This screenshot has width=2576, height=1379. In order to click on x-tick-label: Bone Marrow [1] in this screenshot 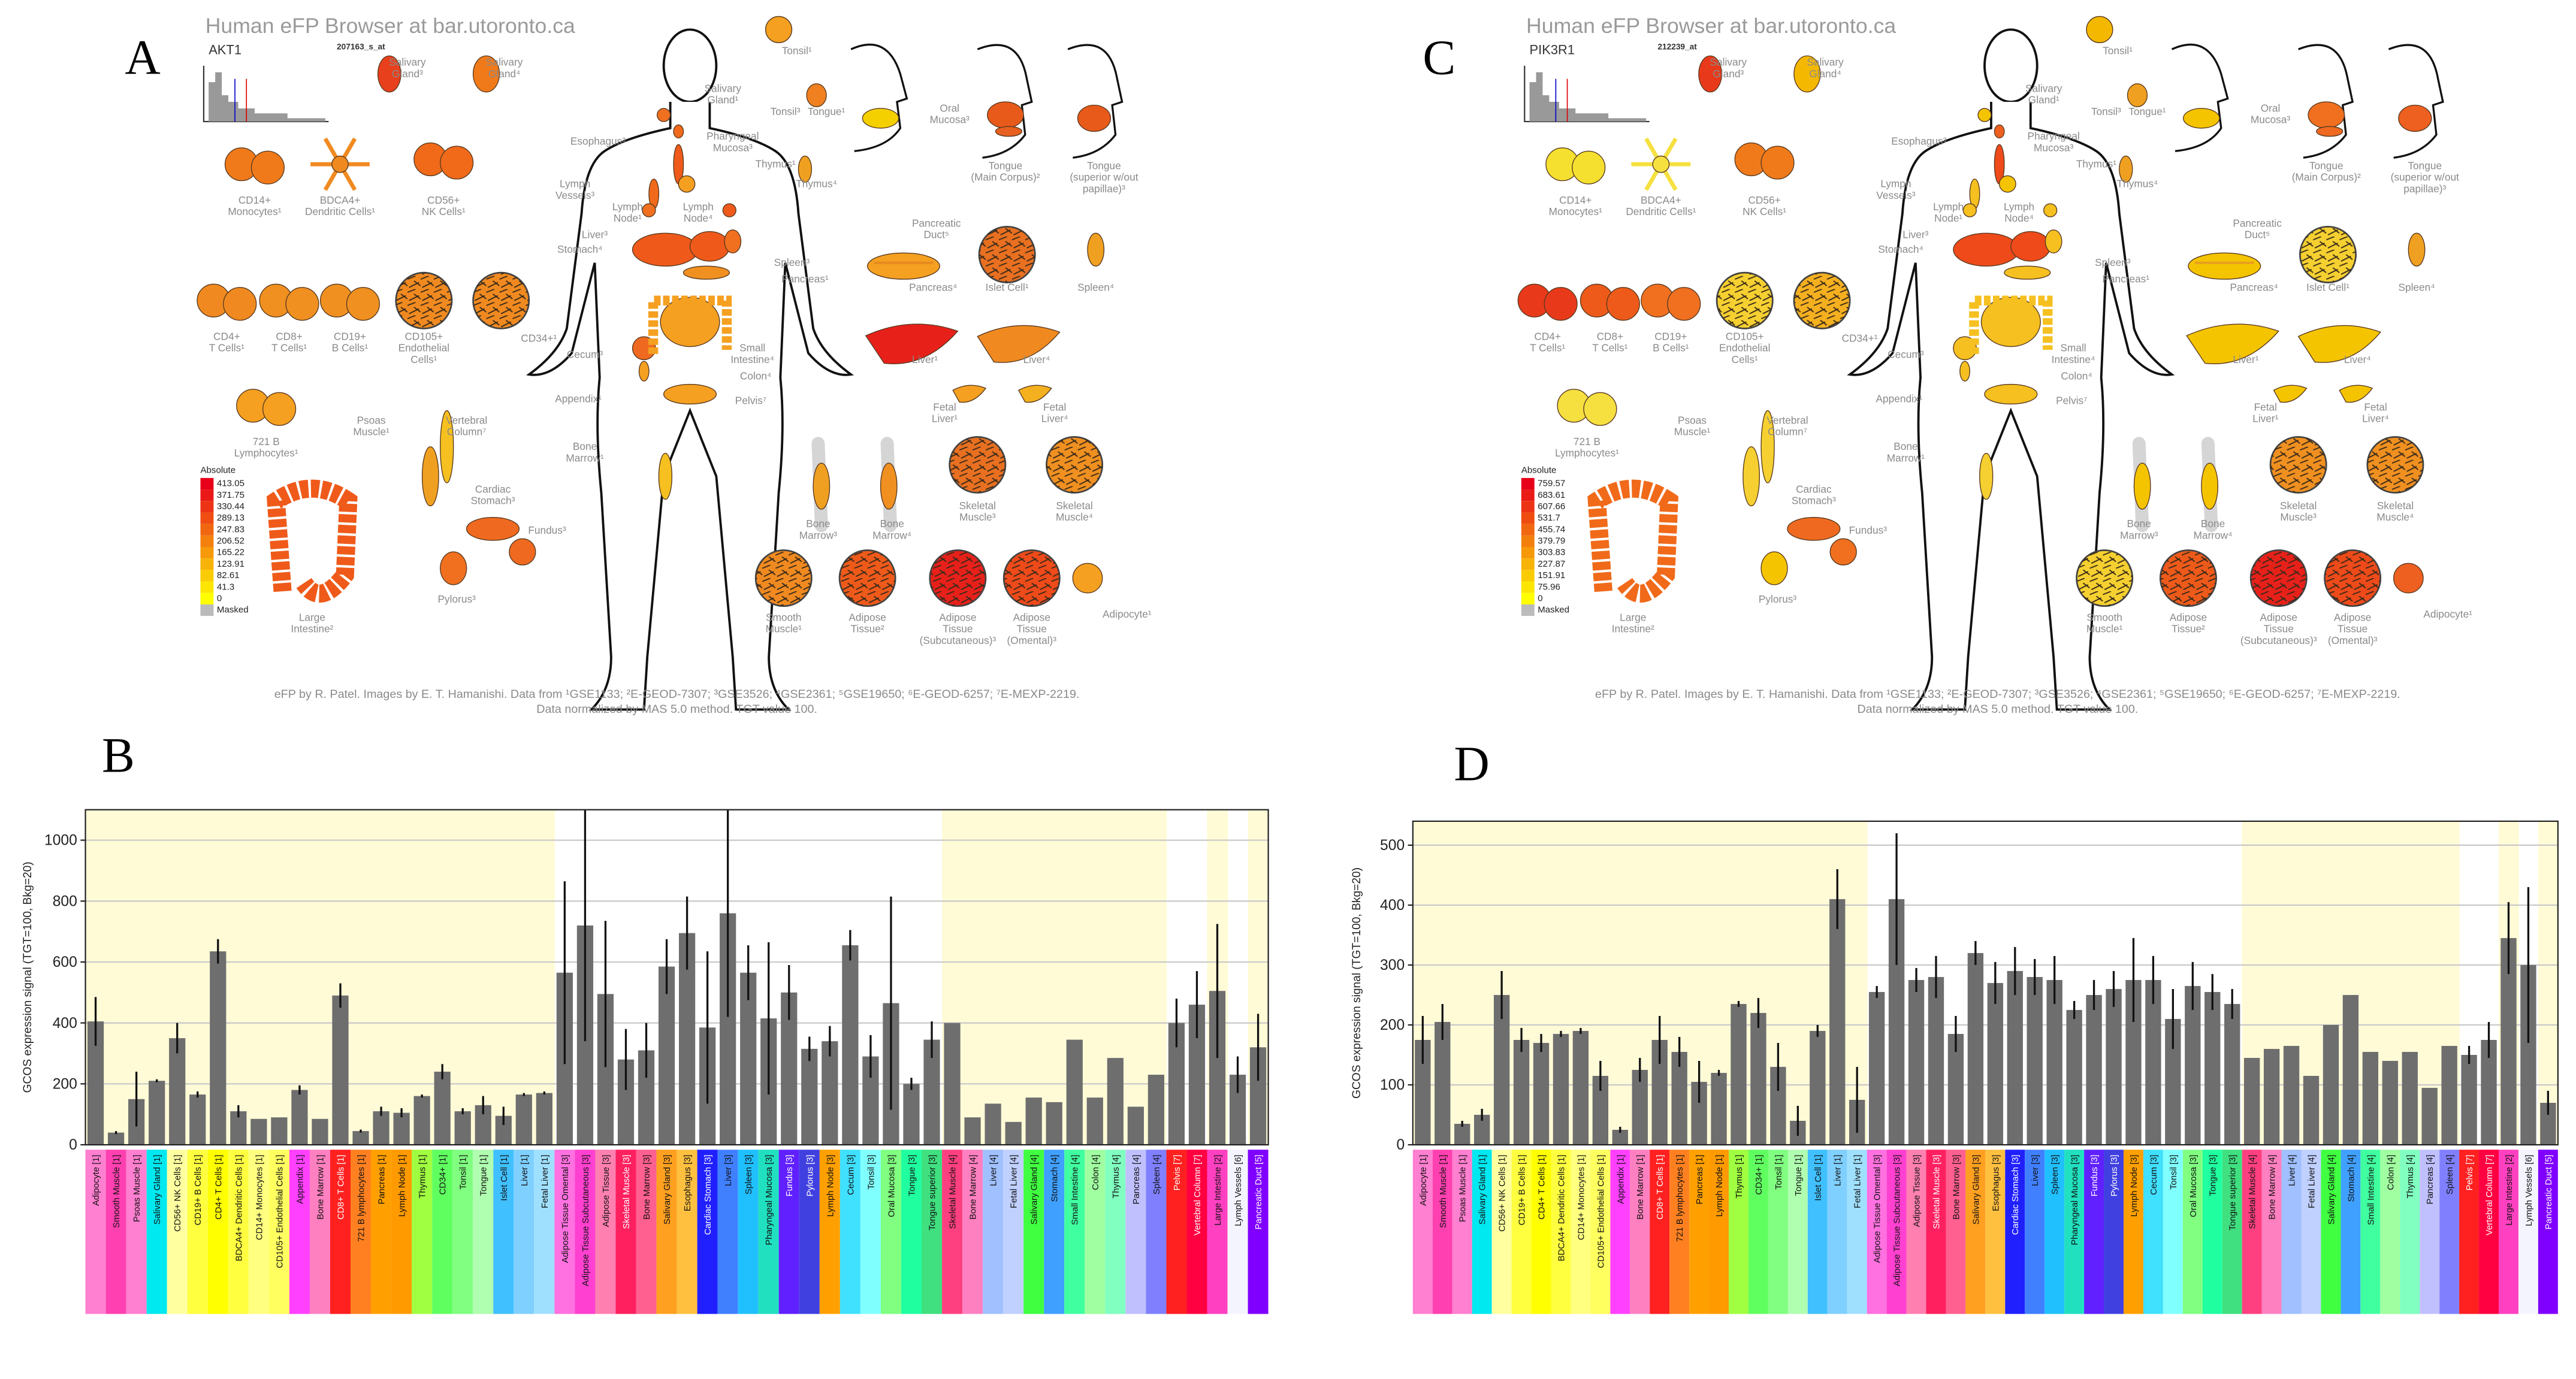, I will do `click(1641, 1187)`.